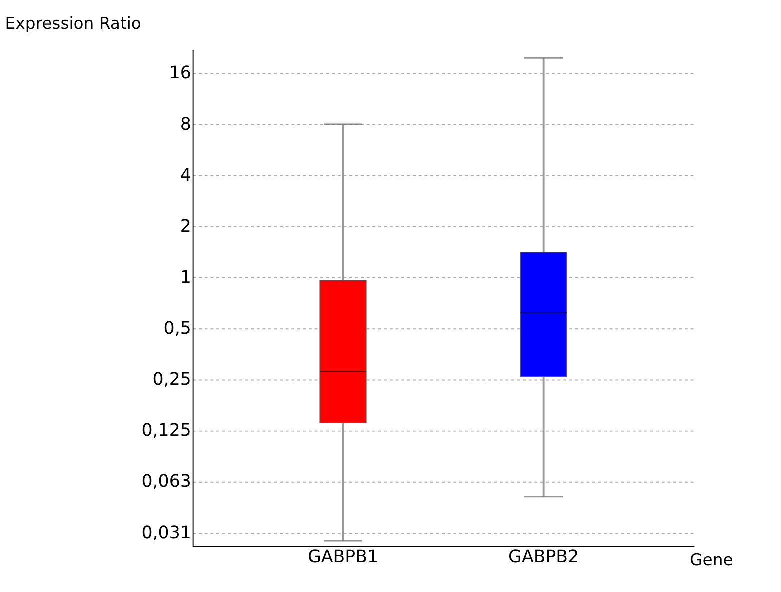 The width and height of the screenshot is (781, 592). I want to click on x-tick-label: GABPB2, so click(544, 557).